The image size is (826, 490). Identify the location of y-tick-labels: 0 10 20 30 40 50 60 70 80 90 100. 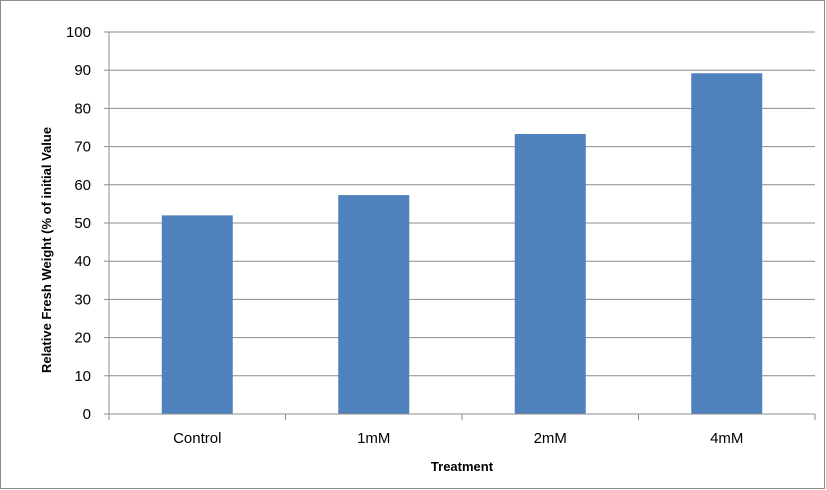
(78, 223).